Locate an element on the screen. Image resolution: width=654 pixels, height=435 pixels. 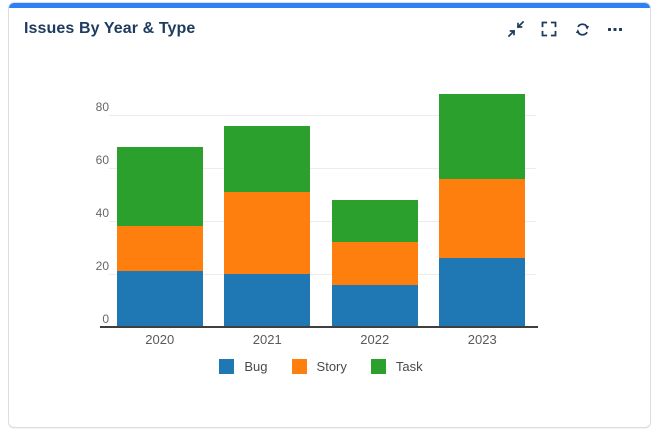
refresh-icon is located at coordinates (582, 29).